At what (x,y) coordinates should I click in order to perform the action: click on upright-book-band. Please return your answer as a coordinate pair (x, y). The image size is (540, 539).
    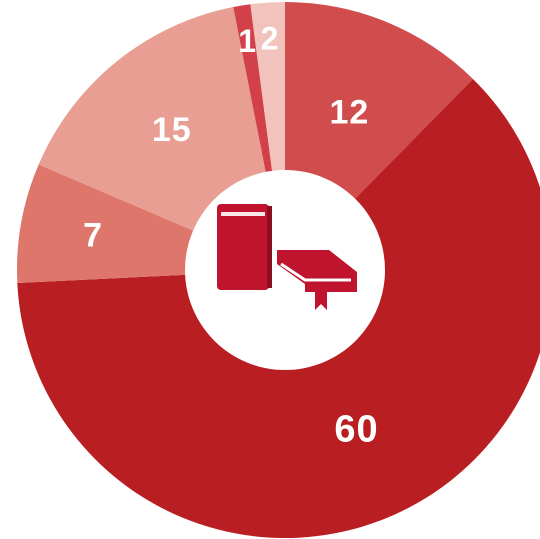
    Looking at the image, I should click on (243, 214).